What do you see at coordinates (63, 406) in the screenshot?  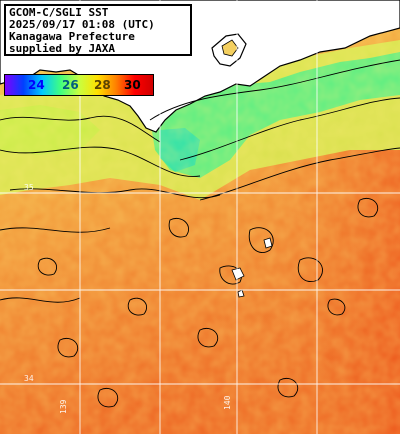 I see `grid-label-lon-139: 139` at bounding box center [63, 406].